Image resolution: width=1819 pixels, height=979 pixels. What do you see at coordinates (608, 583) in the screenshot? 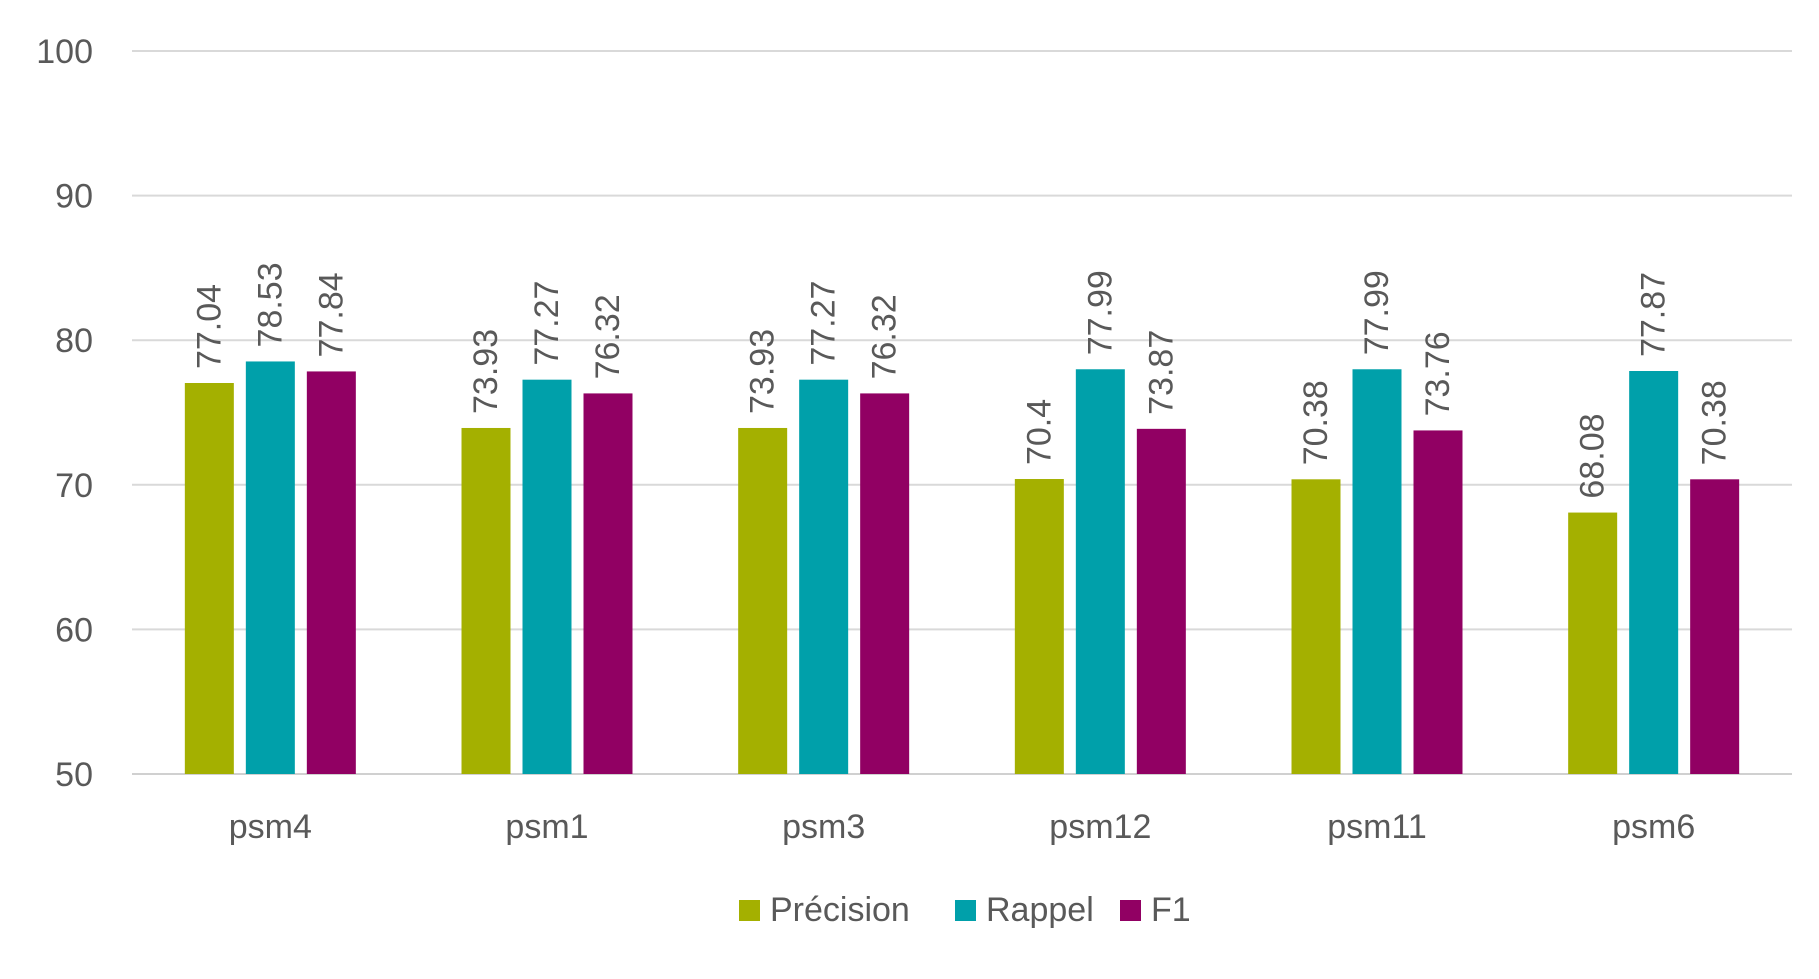
I see `bar-psm1-f1` at bounding box center [608, 583].